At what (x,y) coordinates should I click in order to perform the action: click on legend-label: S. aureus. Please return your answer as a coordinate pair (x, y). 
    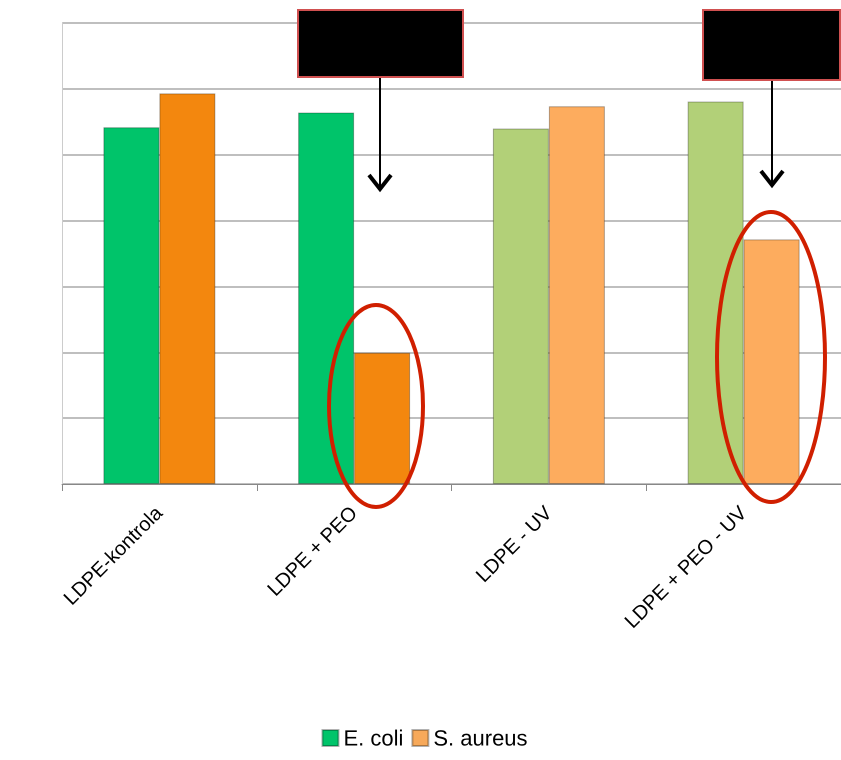
    Looking at the image, I should click on (480, 738).